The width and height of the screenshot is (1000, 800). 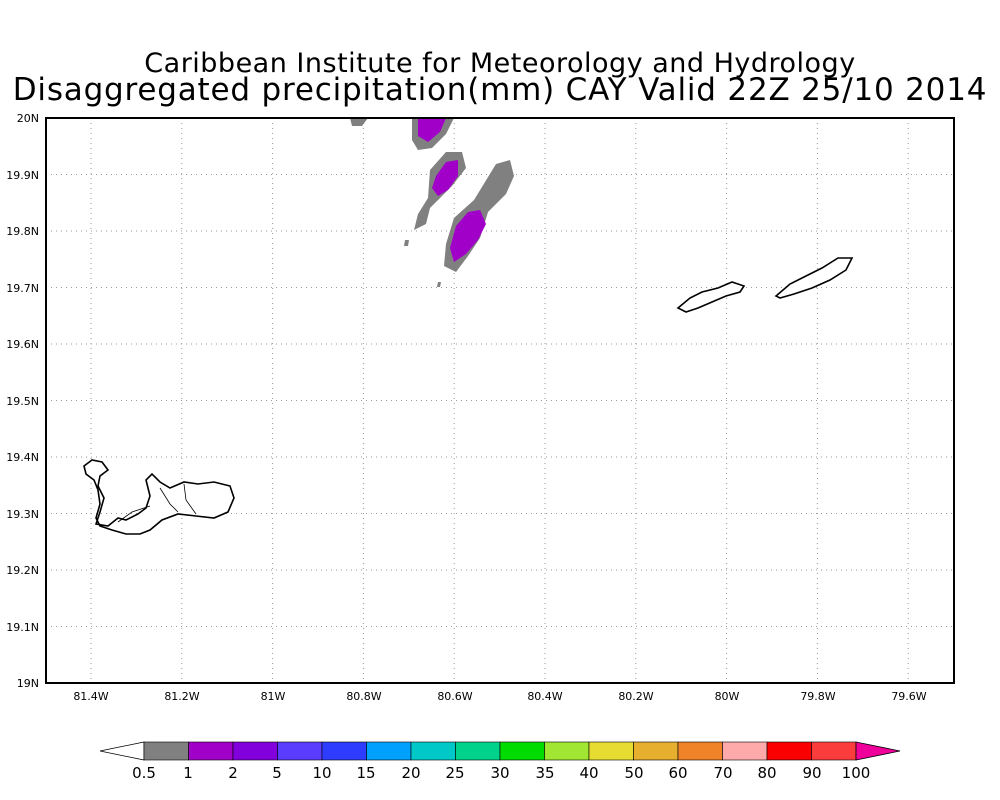 I want to click on colorbar-label: 25, so click(x=454, y=773).